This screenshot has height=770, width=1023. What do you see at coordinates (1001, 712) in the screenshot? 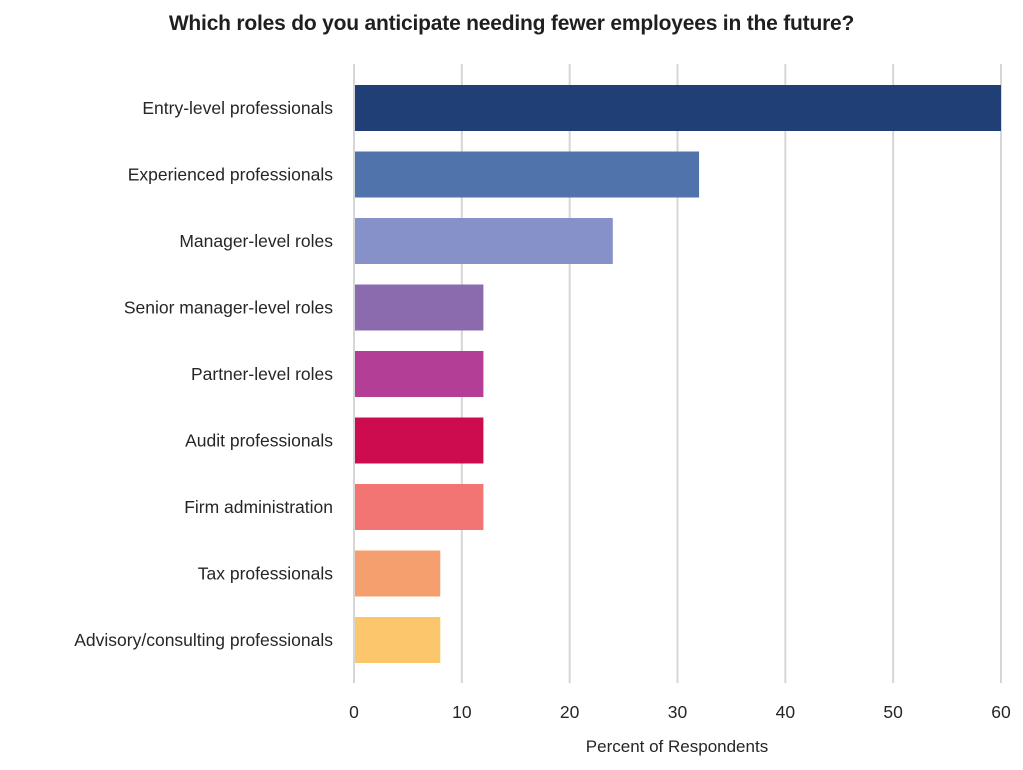
I see `x-tick-label: 60` at bounding box center [1001, 712].